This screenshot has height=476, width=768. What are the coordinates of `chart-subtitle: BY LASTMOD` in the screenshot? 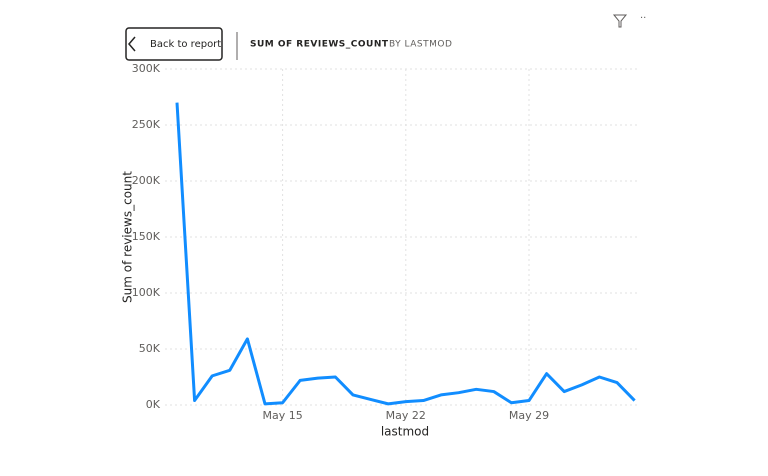 It's located at (420, 45).